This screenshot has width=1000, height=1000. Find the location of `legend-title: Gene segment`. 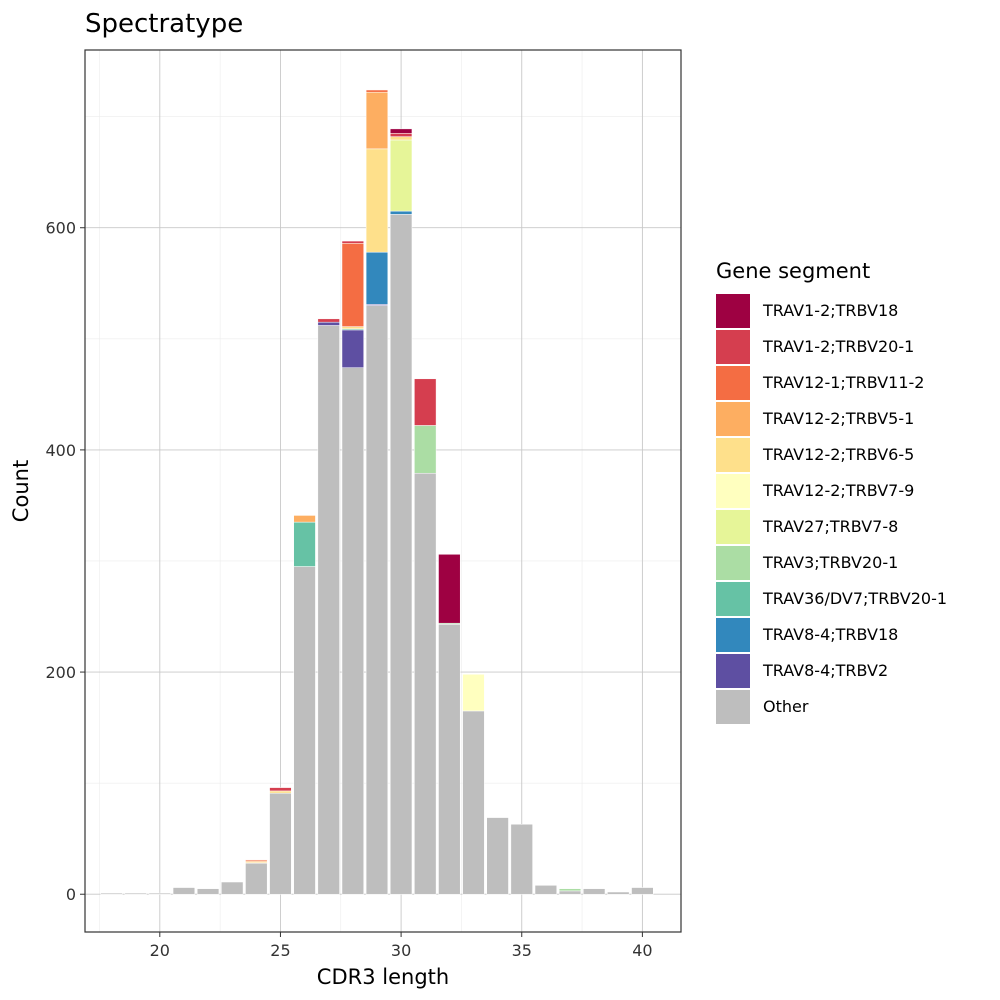

legend-title: Gene segment is located at coordinates (793, 271).